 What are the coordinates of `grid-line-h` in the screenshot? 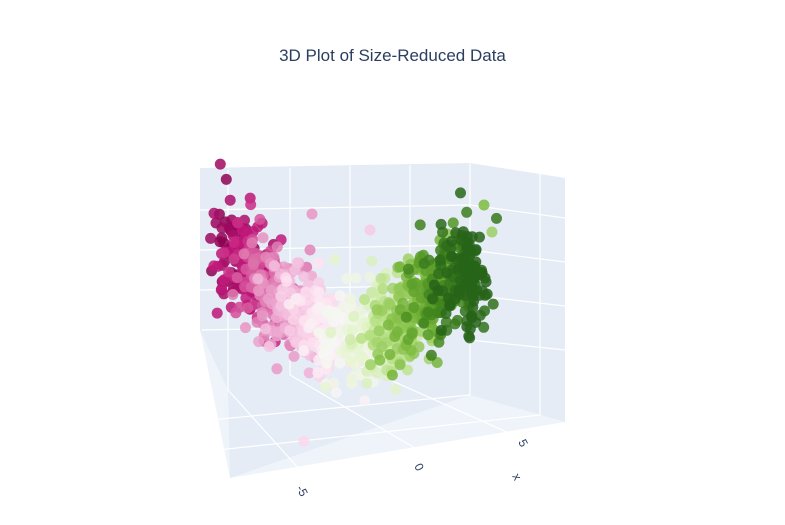 It's located at (335, 207).